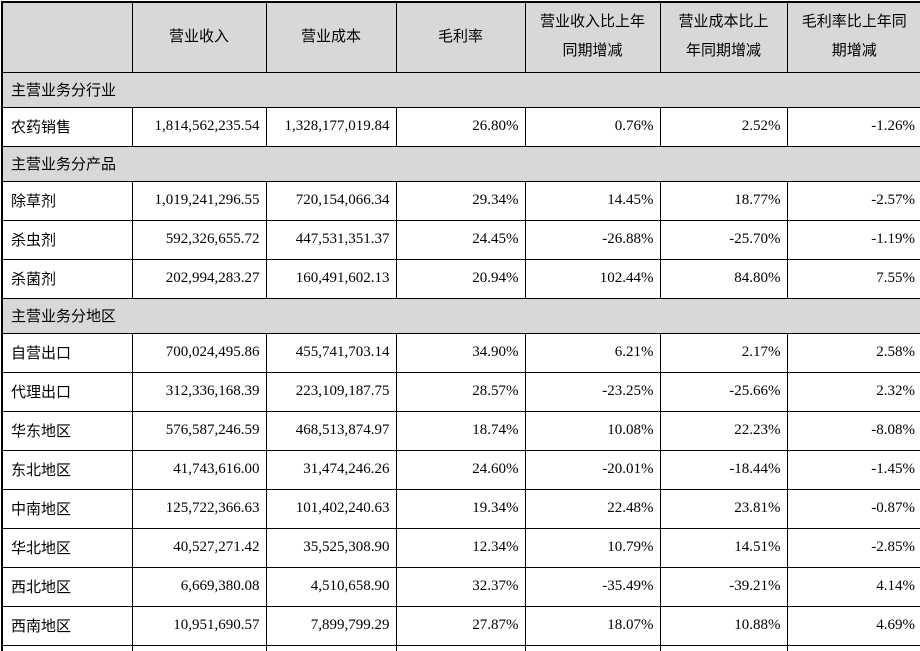  I want to click on value-cell: 160,491,602.13, so click(331, 278).